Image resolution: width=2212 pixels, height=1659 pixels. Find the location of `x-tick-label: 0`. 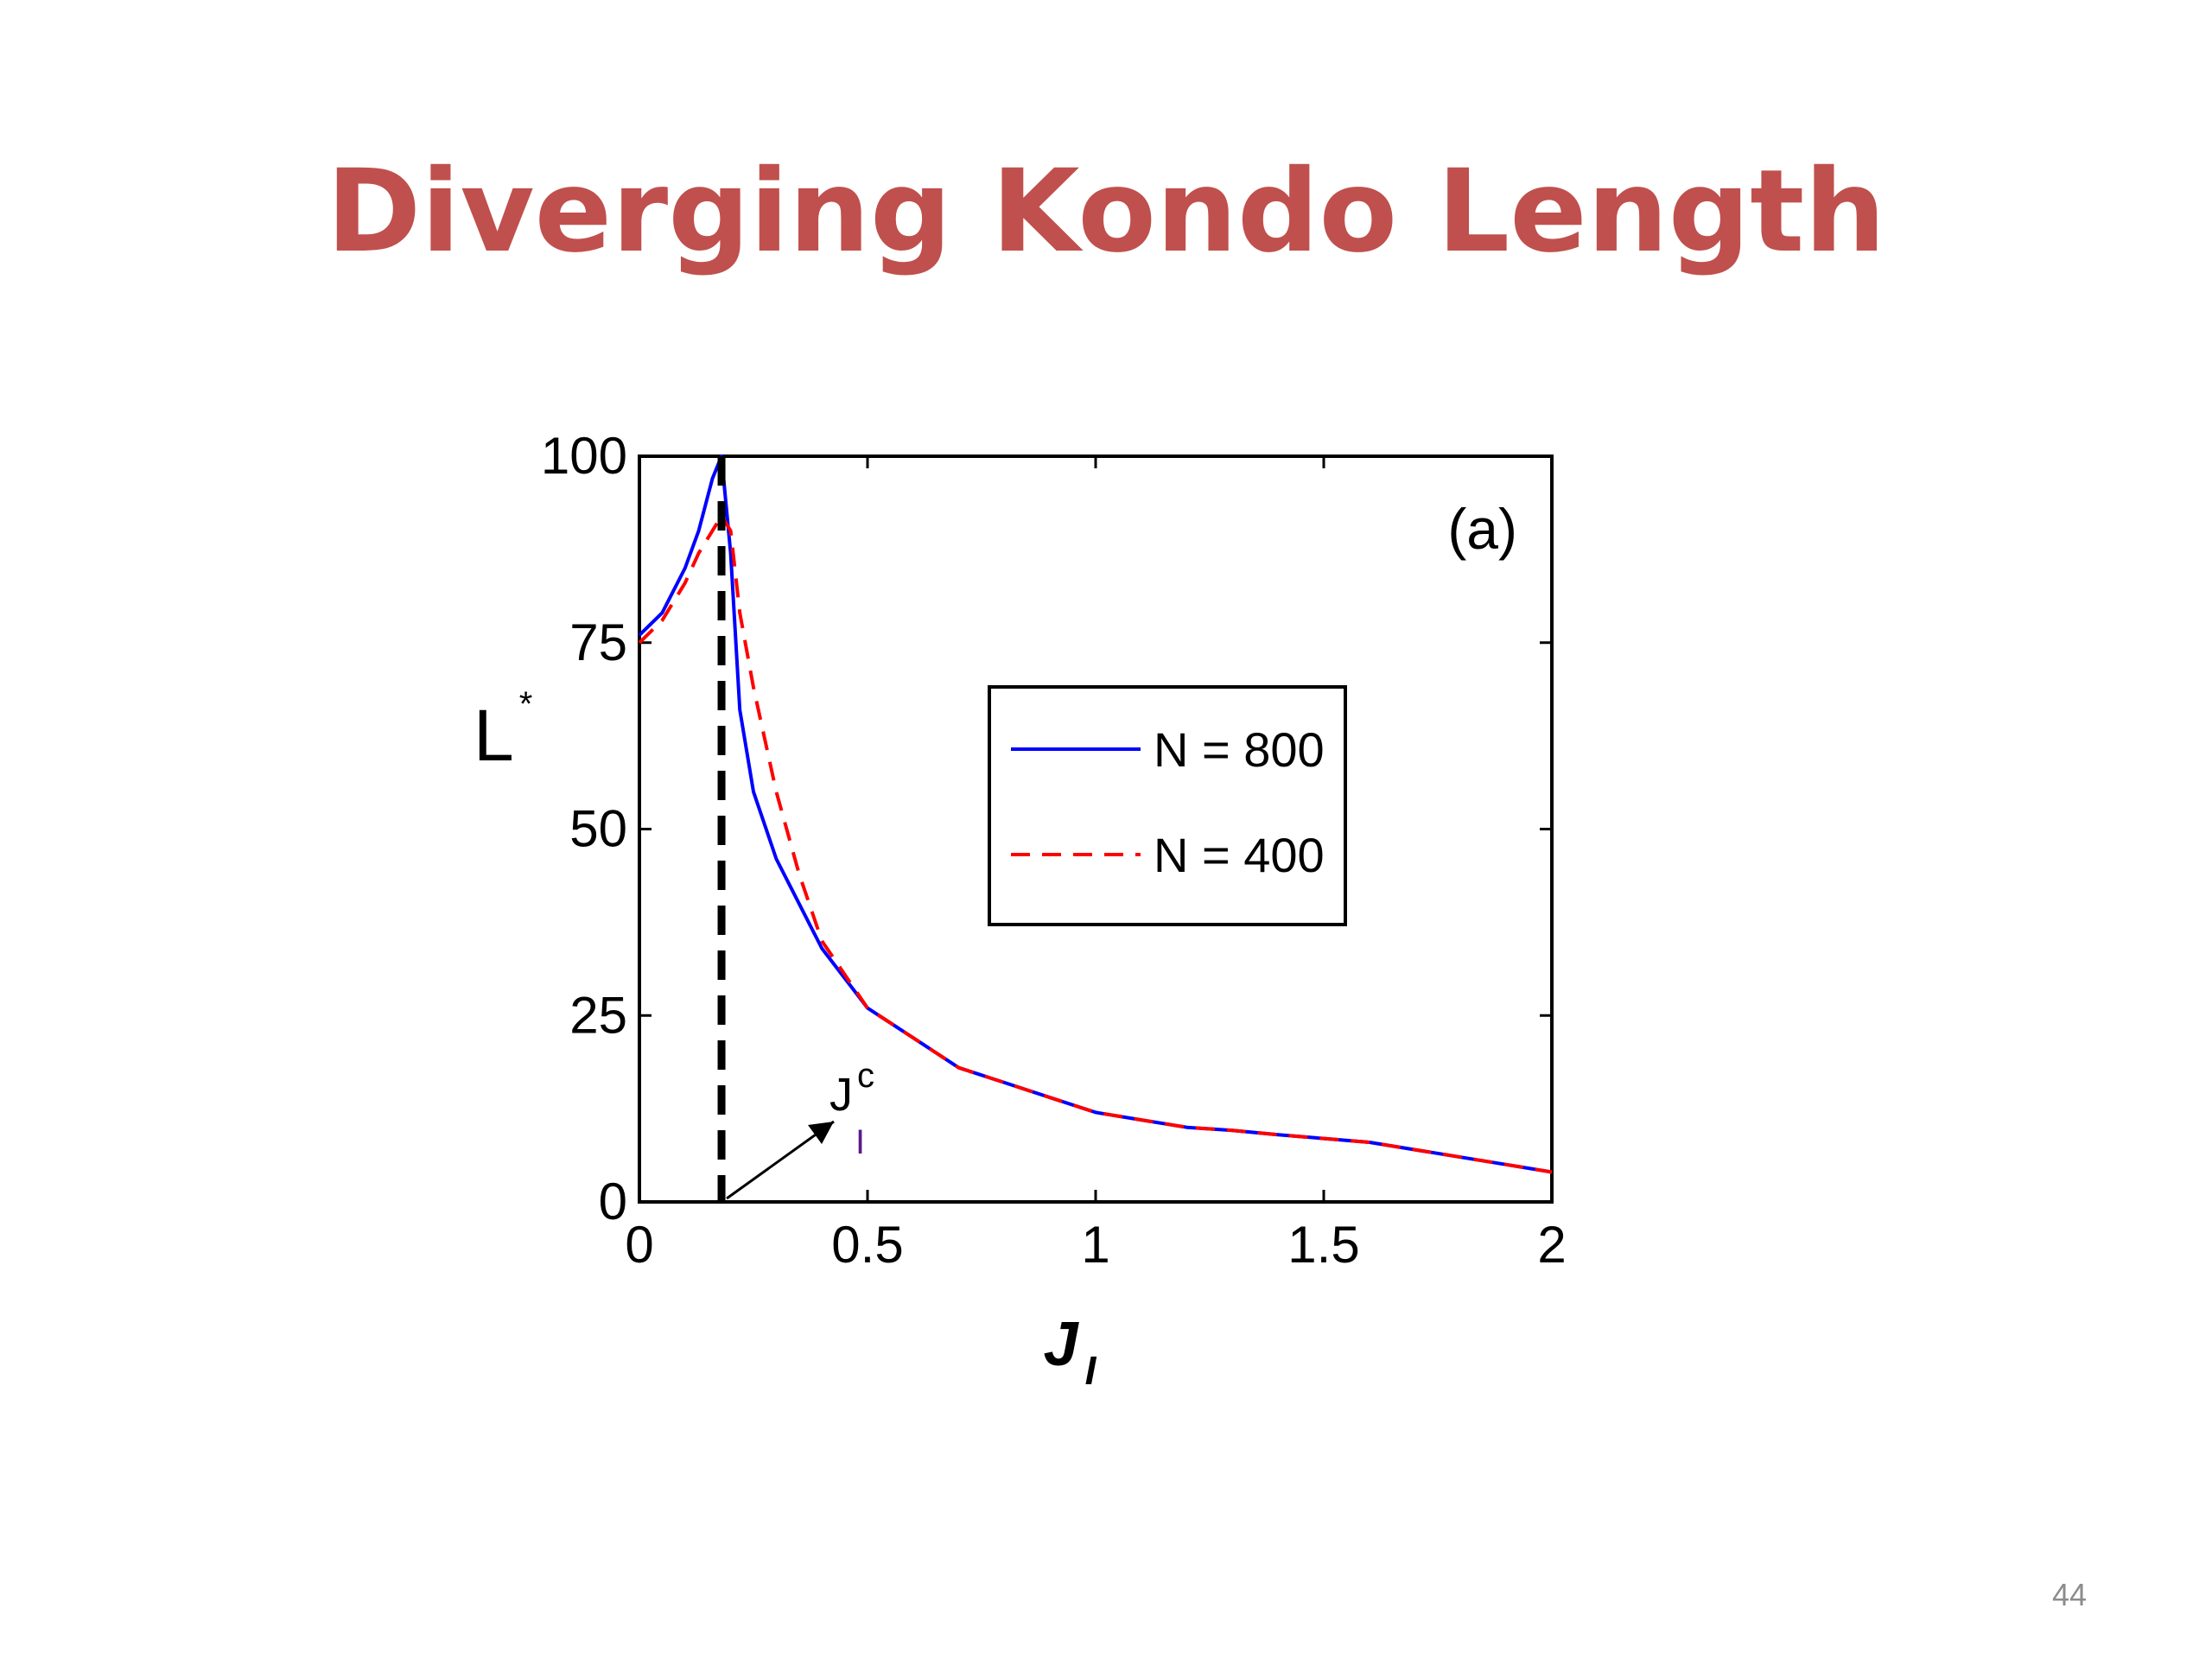

x-tick-label: 0 is located at coordinates (639, 1245).